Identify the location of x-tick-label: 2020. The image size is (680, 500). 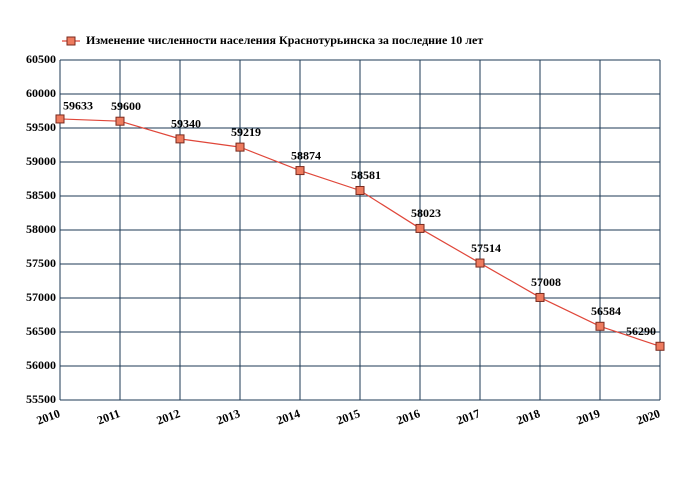
(648, 416).